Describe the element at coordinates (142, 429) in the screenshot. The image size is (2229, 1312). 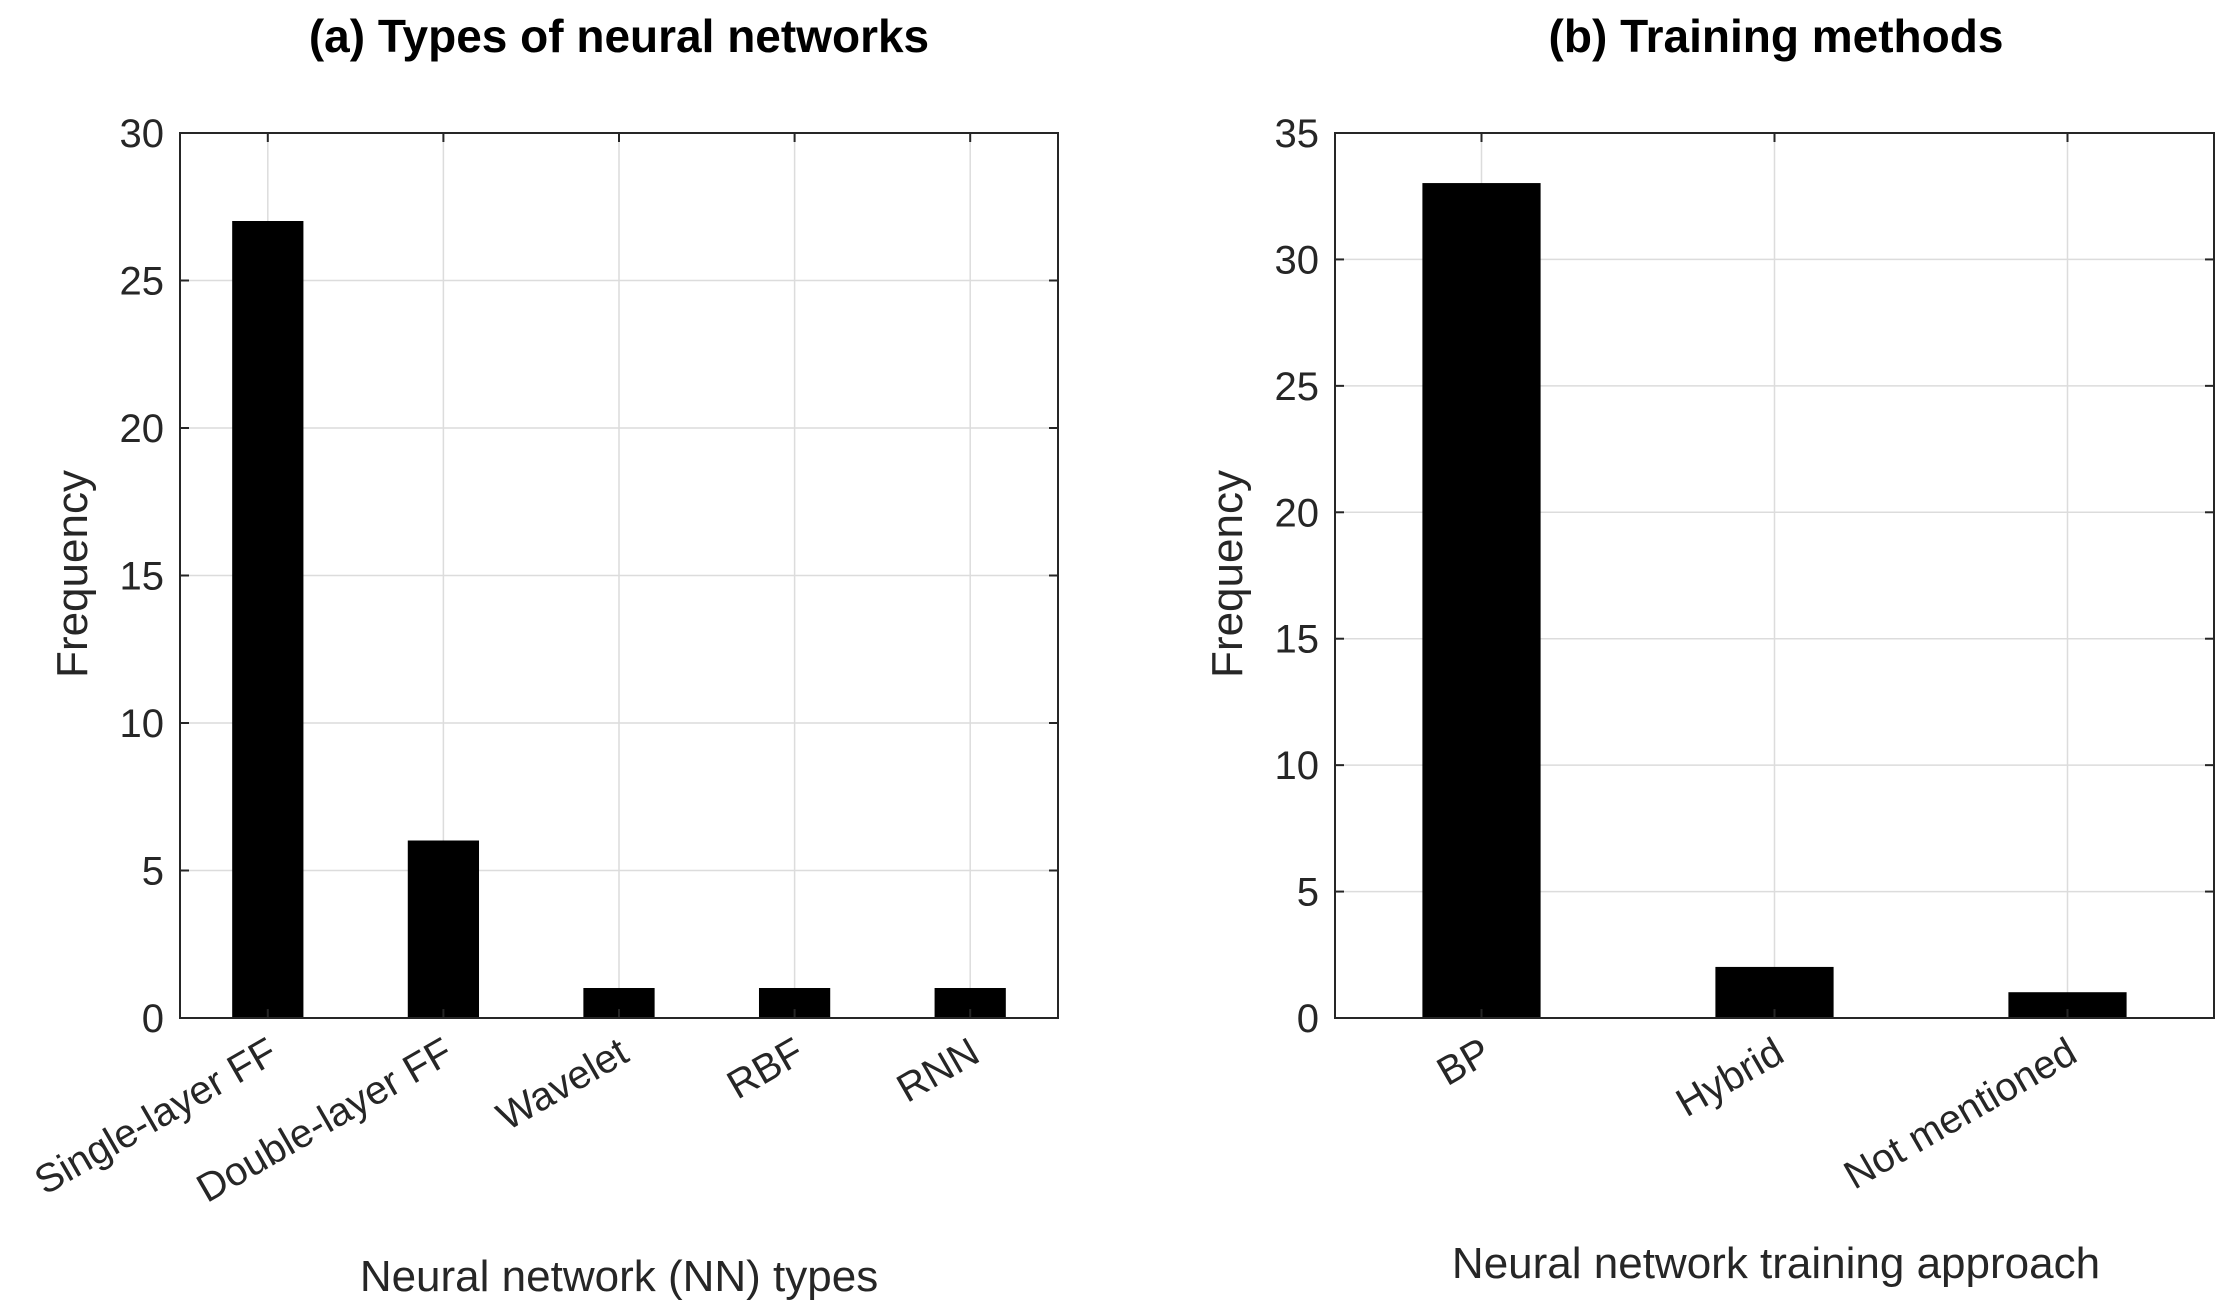
I see `panel-a-y-tick-label: 20` at that location.